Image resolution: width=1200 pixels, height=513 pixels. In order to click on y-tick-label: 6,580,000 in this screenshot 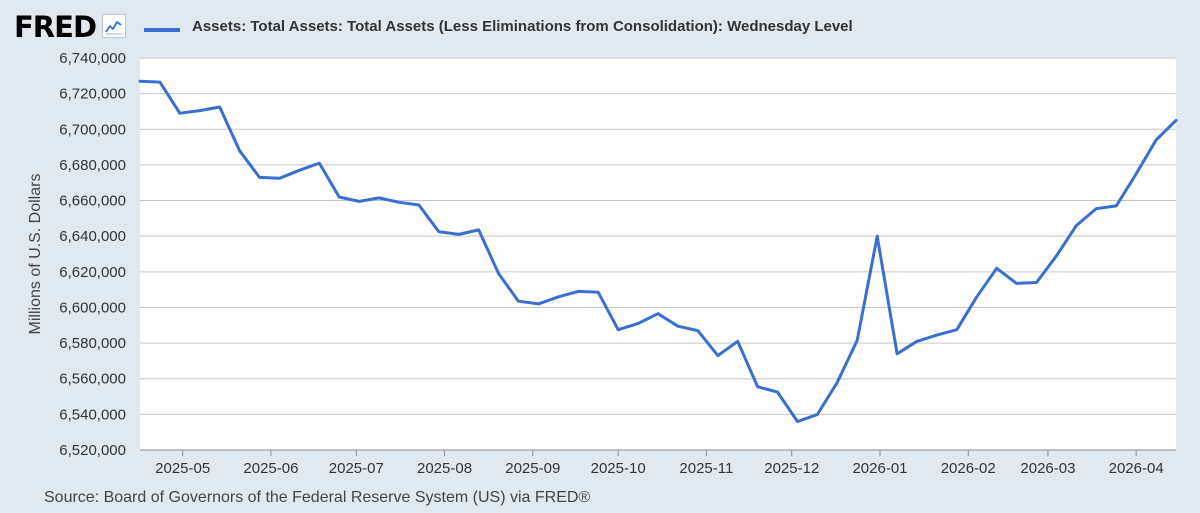, I will do `click(92, 343)`.